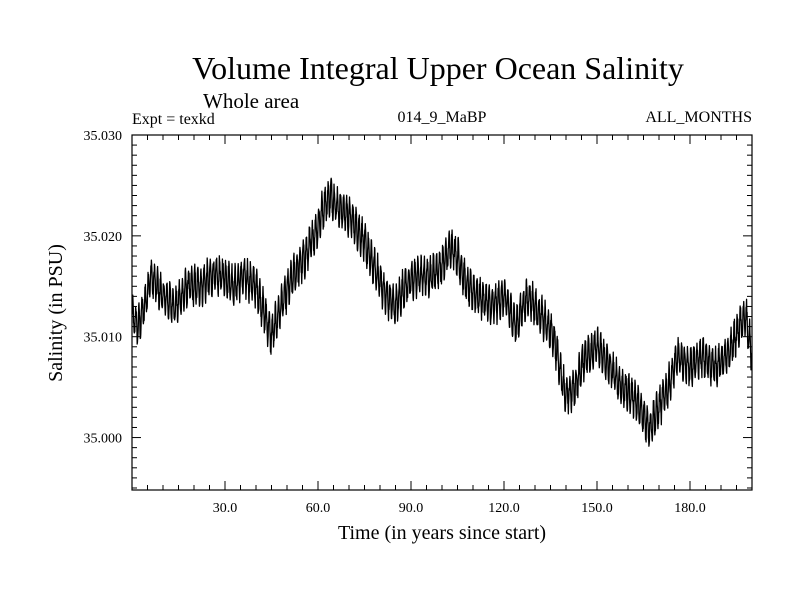 Image resolution: width=800 pixels, height=600 pixels. I want to click on y-tick-label: 35.010, so click(103, 338).